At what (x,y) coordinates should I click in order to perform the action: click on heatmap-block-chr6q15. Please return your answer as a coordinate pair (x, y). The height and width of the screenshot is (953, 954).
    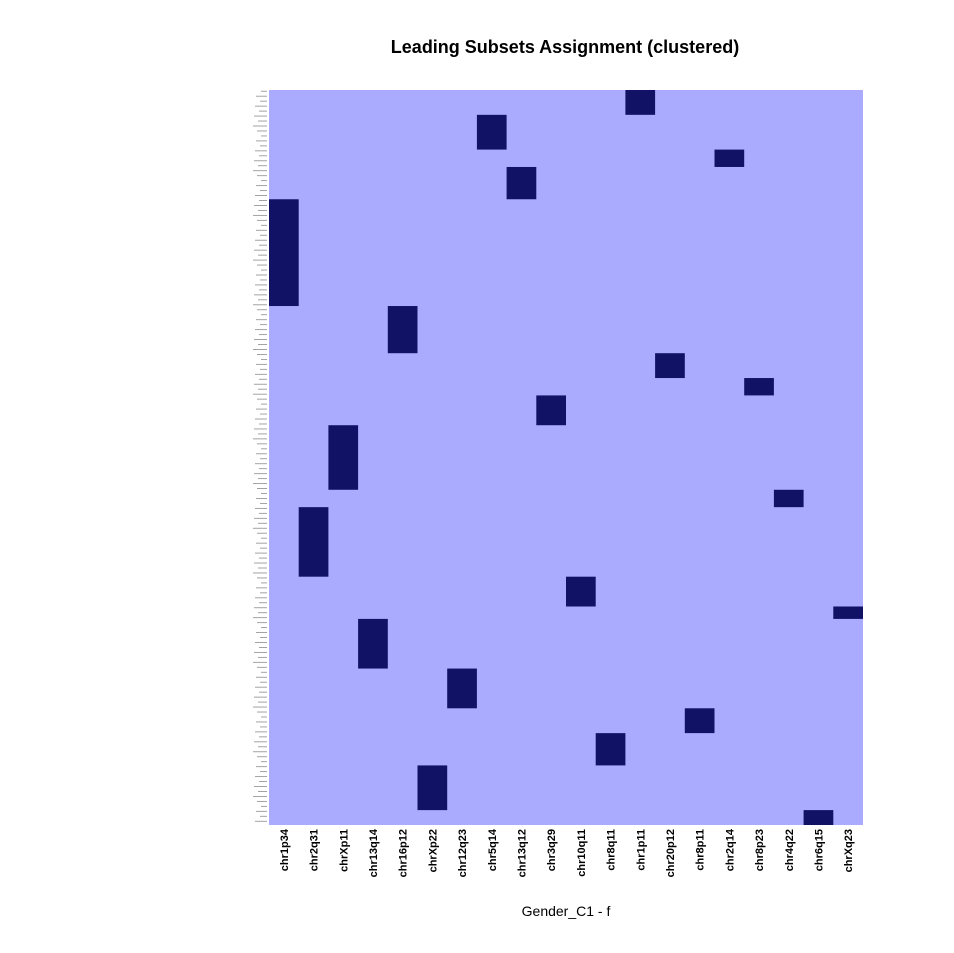
    Looking at the image, I should click on (818, 817).